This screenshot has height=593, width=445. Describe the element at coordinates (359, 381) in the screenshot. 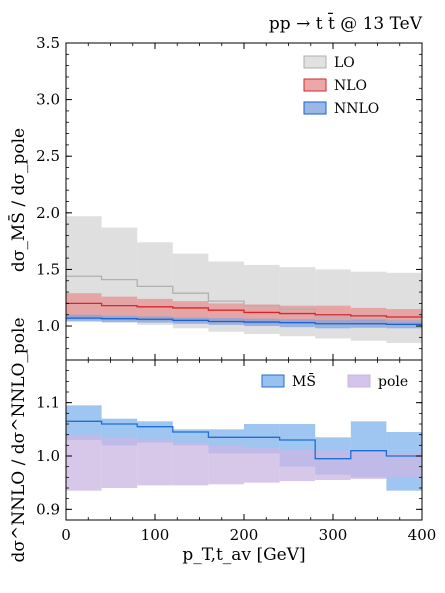

I see `legend-swatch-pole` at that location.